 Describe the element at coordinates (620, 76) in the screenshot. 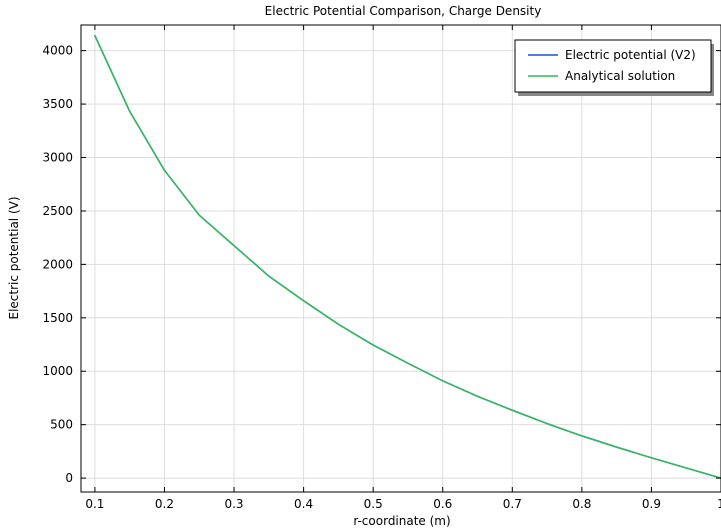

I see `legend-label-analytical-solution: Analytical solution` at that location.